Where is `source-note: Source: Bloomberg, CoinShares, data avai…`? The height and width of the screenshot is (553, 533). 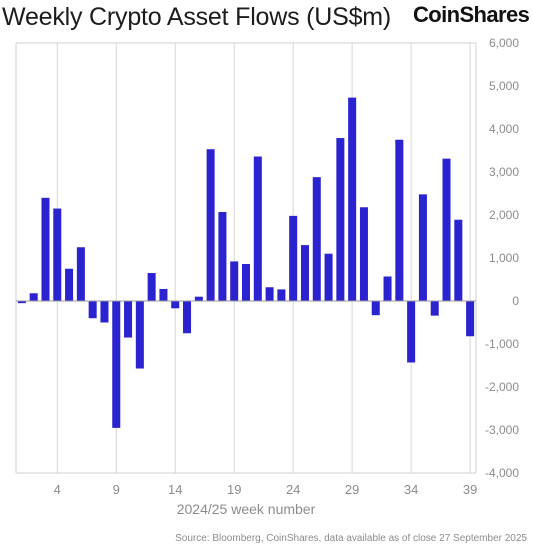
source-note: Source: Bloomberg, CoinShares, data avai… is located at coordinates (351, 538).